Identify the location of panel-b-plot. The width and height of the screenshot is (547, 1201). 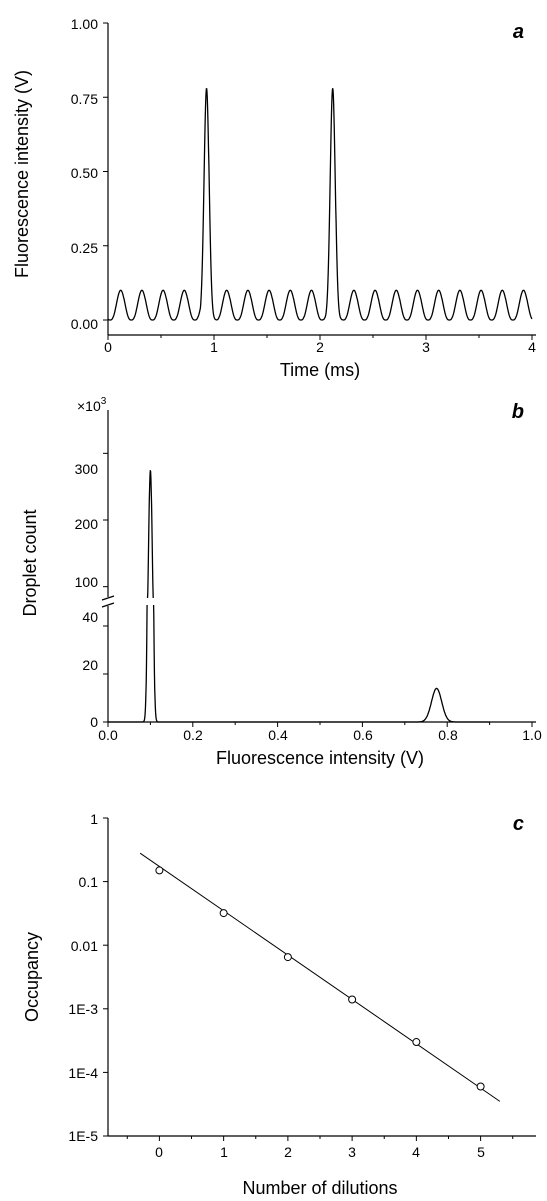
(299, 596).